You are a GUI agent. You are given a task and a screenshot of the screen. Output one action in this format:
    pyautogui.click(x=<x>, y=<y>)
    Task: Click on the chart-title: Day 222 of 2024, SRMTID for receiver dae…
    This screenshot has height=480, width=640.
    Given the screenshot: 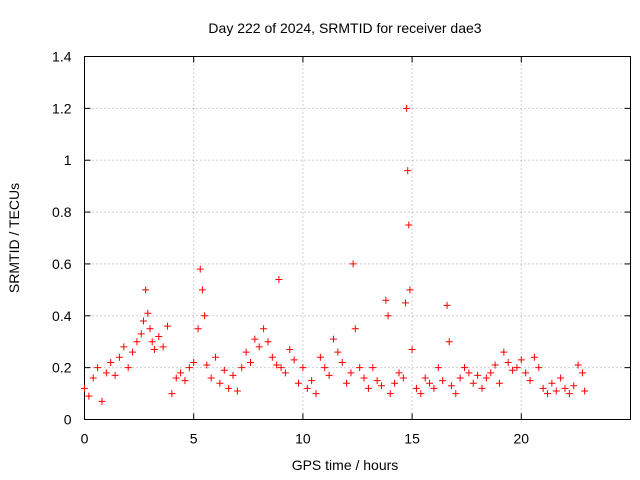 What is the action you would take?
    pyautogui.click(x=344, y=28)
    